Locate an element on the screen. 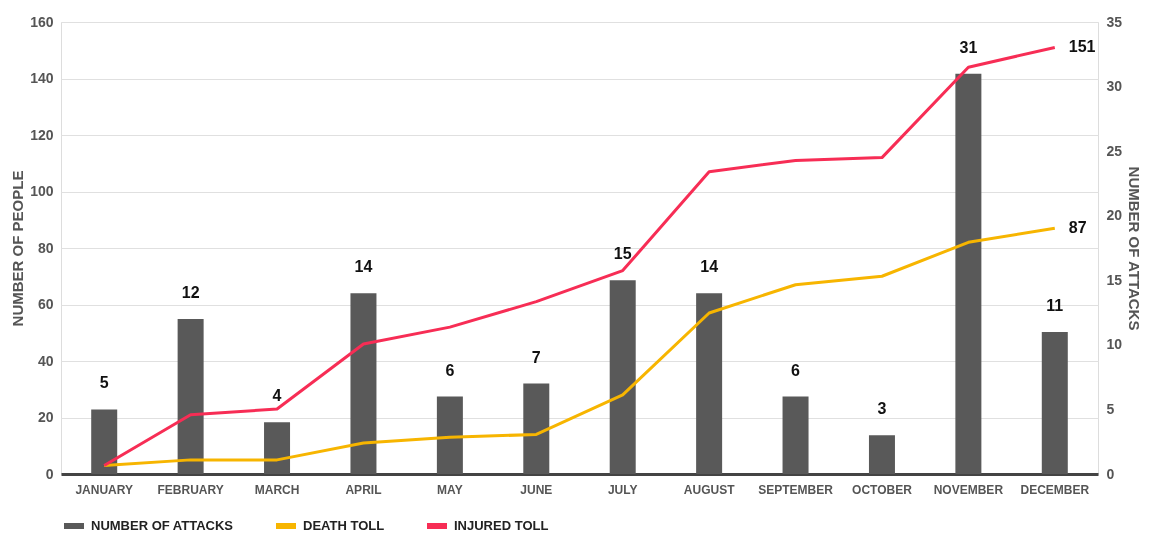  x-tick-label: NOVEMBER is located at coordinates (968, 489).